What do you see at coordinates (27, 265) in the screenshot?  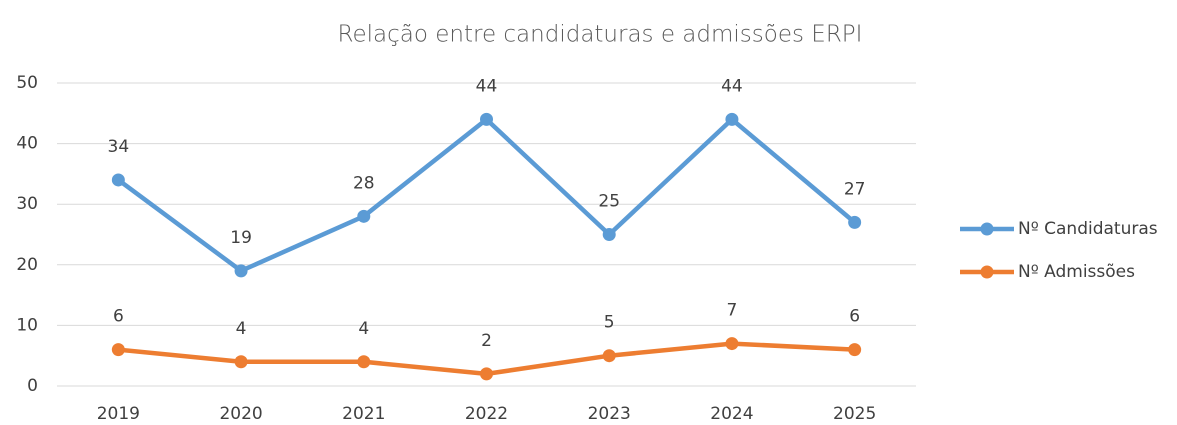 I see `y-tick-label: 20` at bounding box center [27, 265].